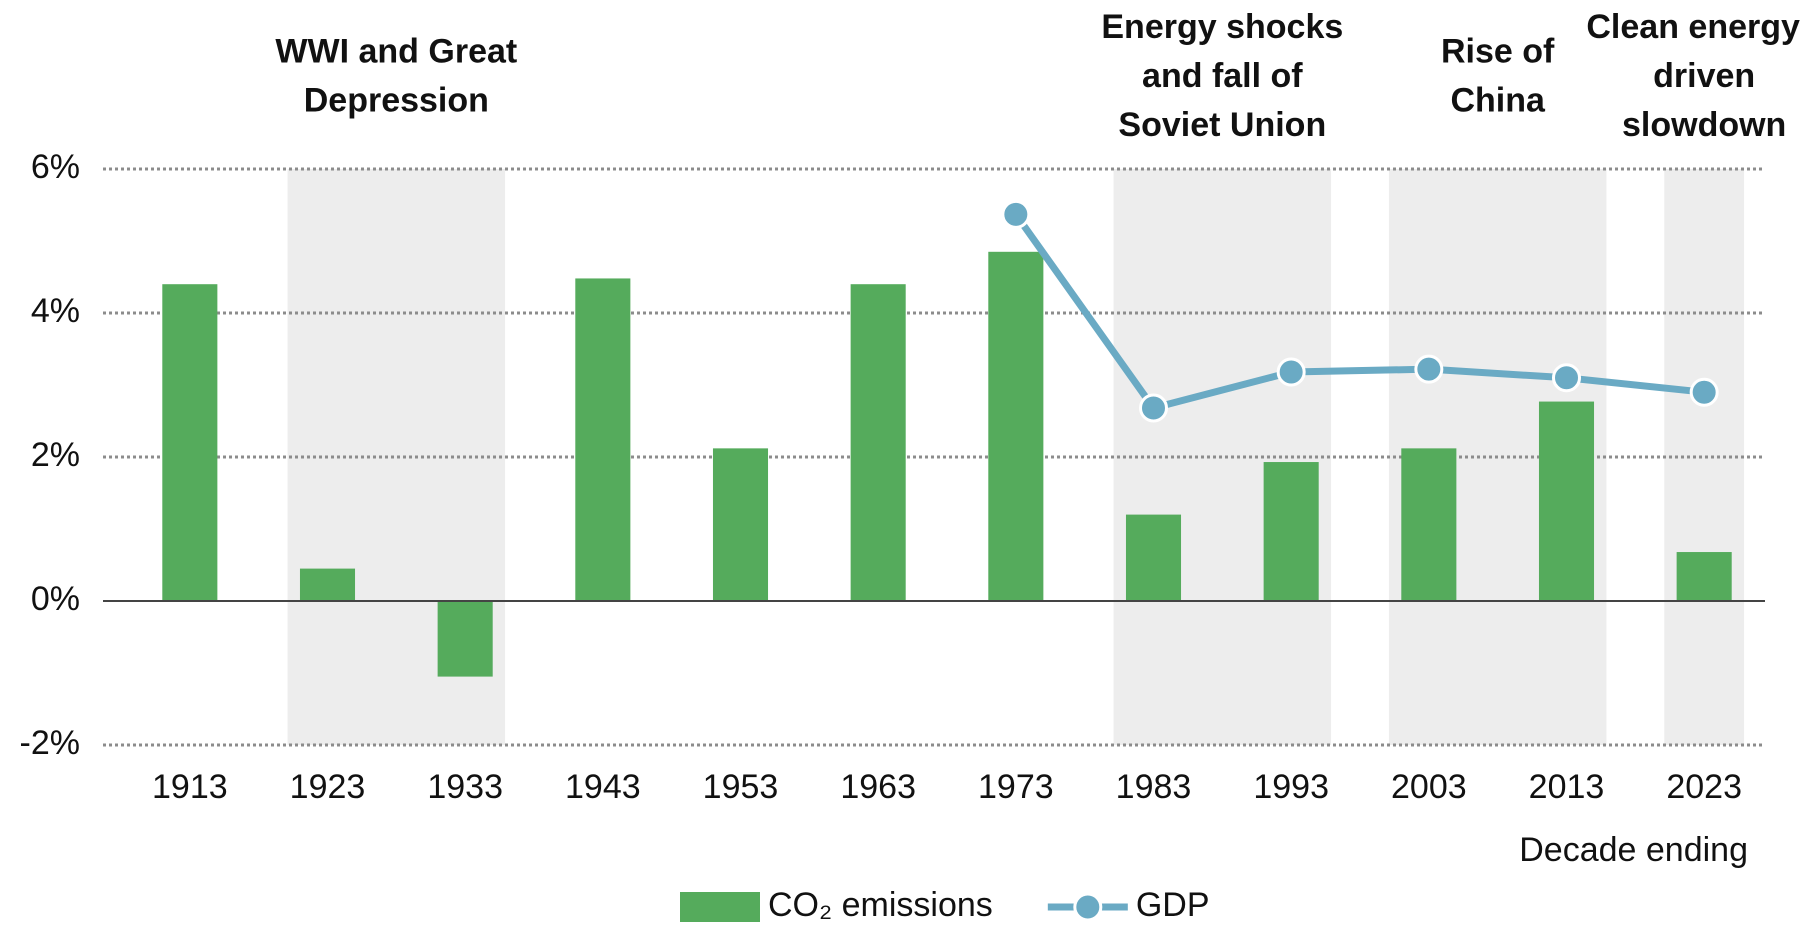  I want to click on y-tick-label: 4%, so click(55, 311).